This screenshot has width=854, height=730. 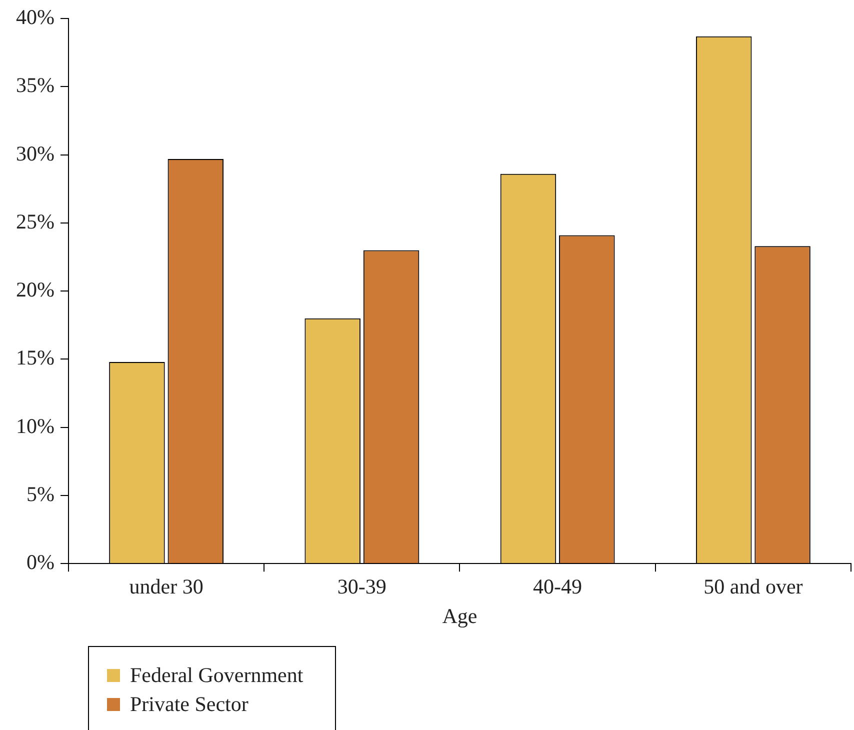 I want to click on legend-label: Federal Government, so click(x=217, y=675).